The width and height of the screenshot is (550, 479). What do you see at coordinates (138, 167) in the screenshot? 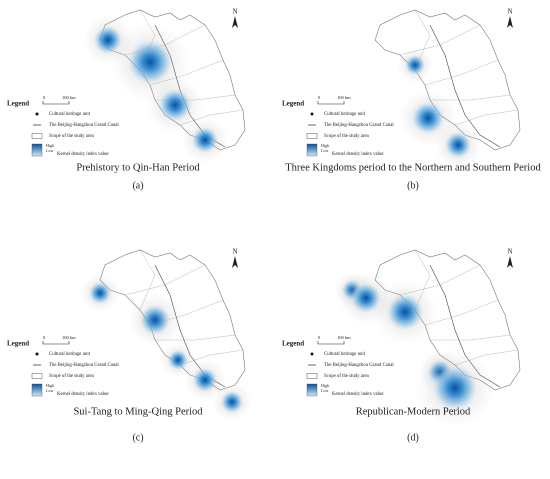
I see `panel-caption: Prehistory to Qin-Han Period` at bounding box center [138, 167].